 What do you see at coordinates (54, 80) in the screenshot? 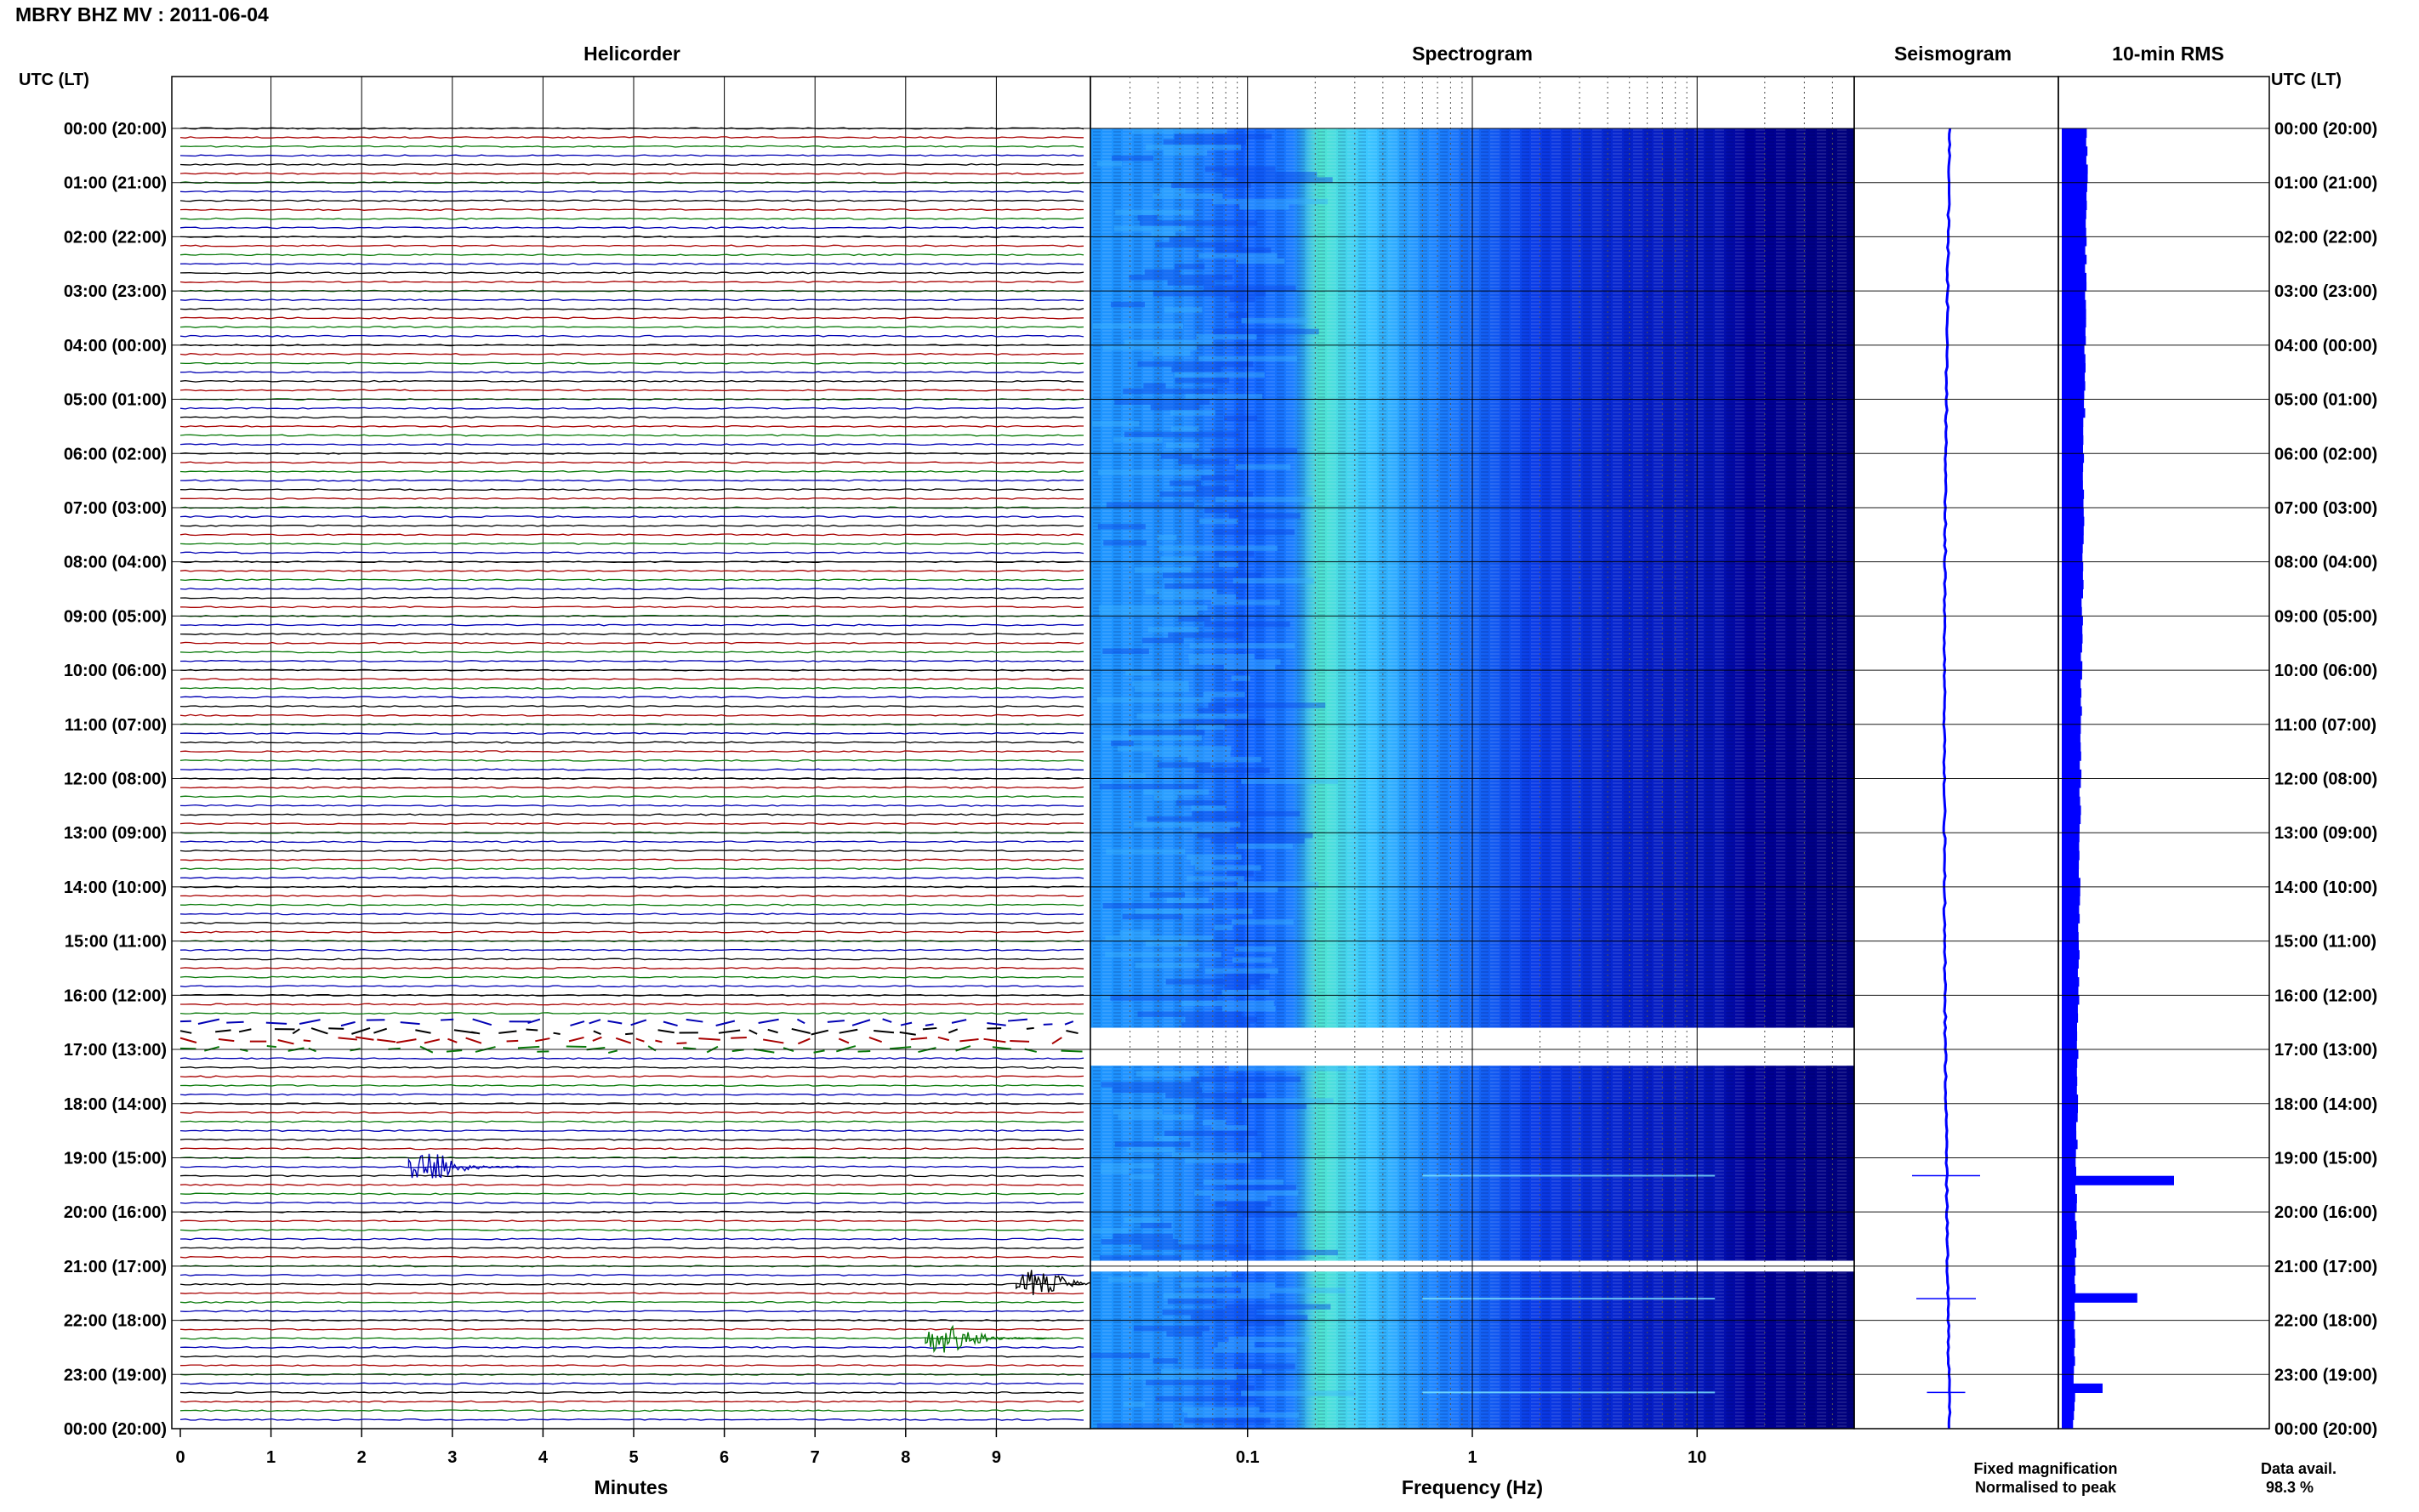
I see `time-axis-label-left: UTC (LT)` at bounding box center [54, 80].